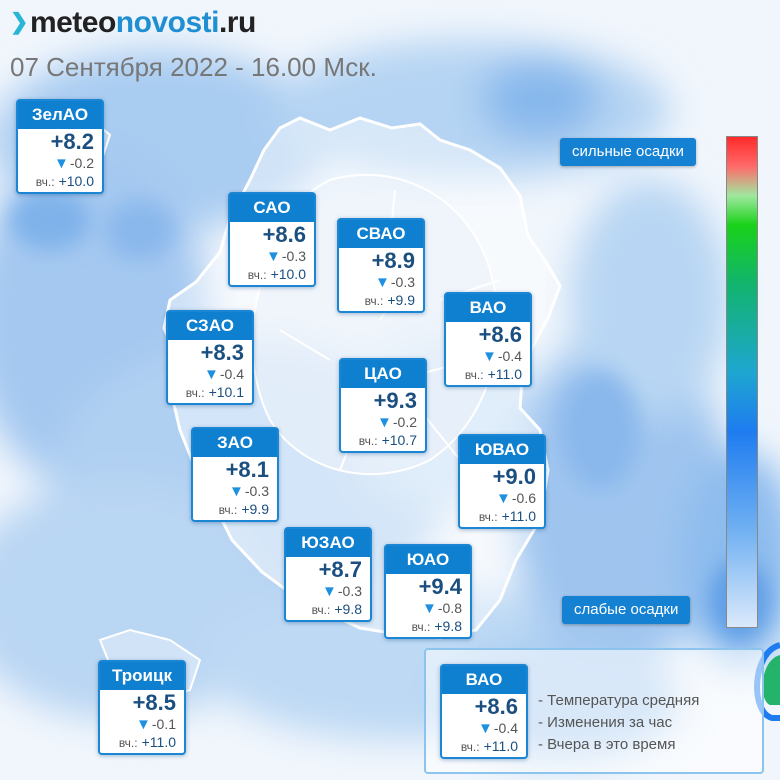 This screenshot has width=780, height=780. I want to click on district-card-yuzao: ЮЗАО +8.7 ▼-0.3 вч.: +9.8, so click(328, 574).